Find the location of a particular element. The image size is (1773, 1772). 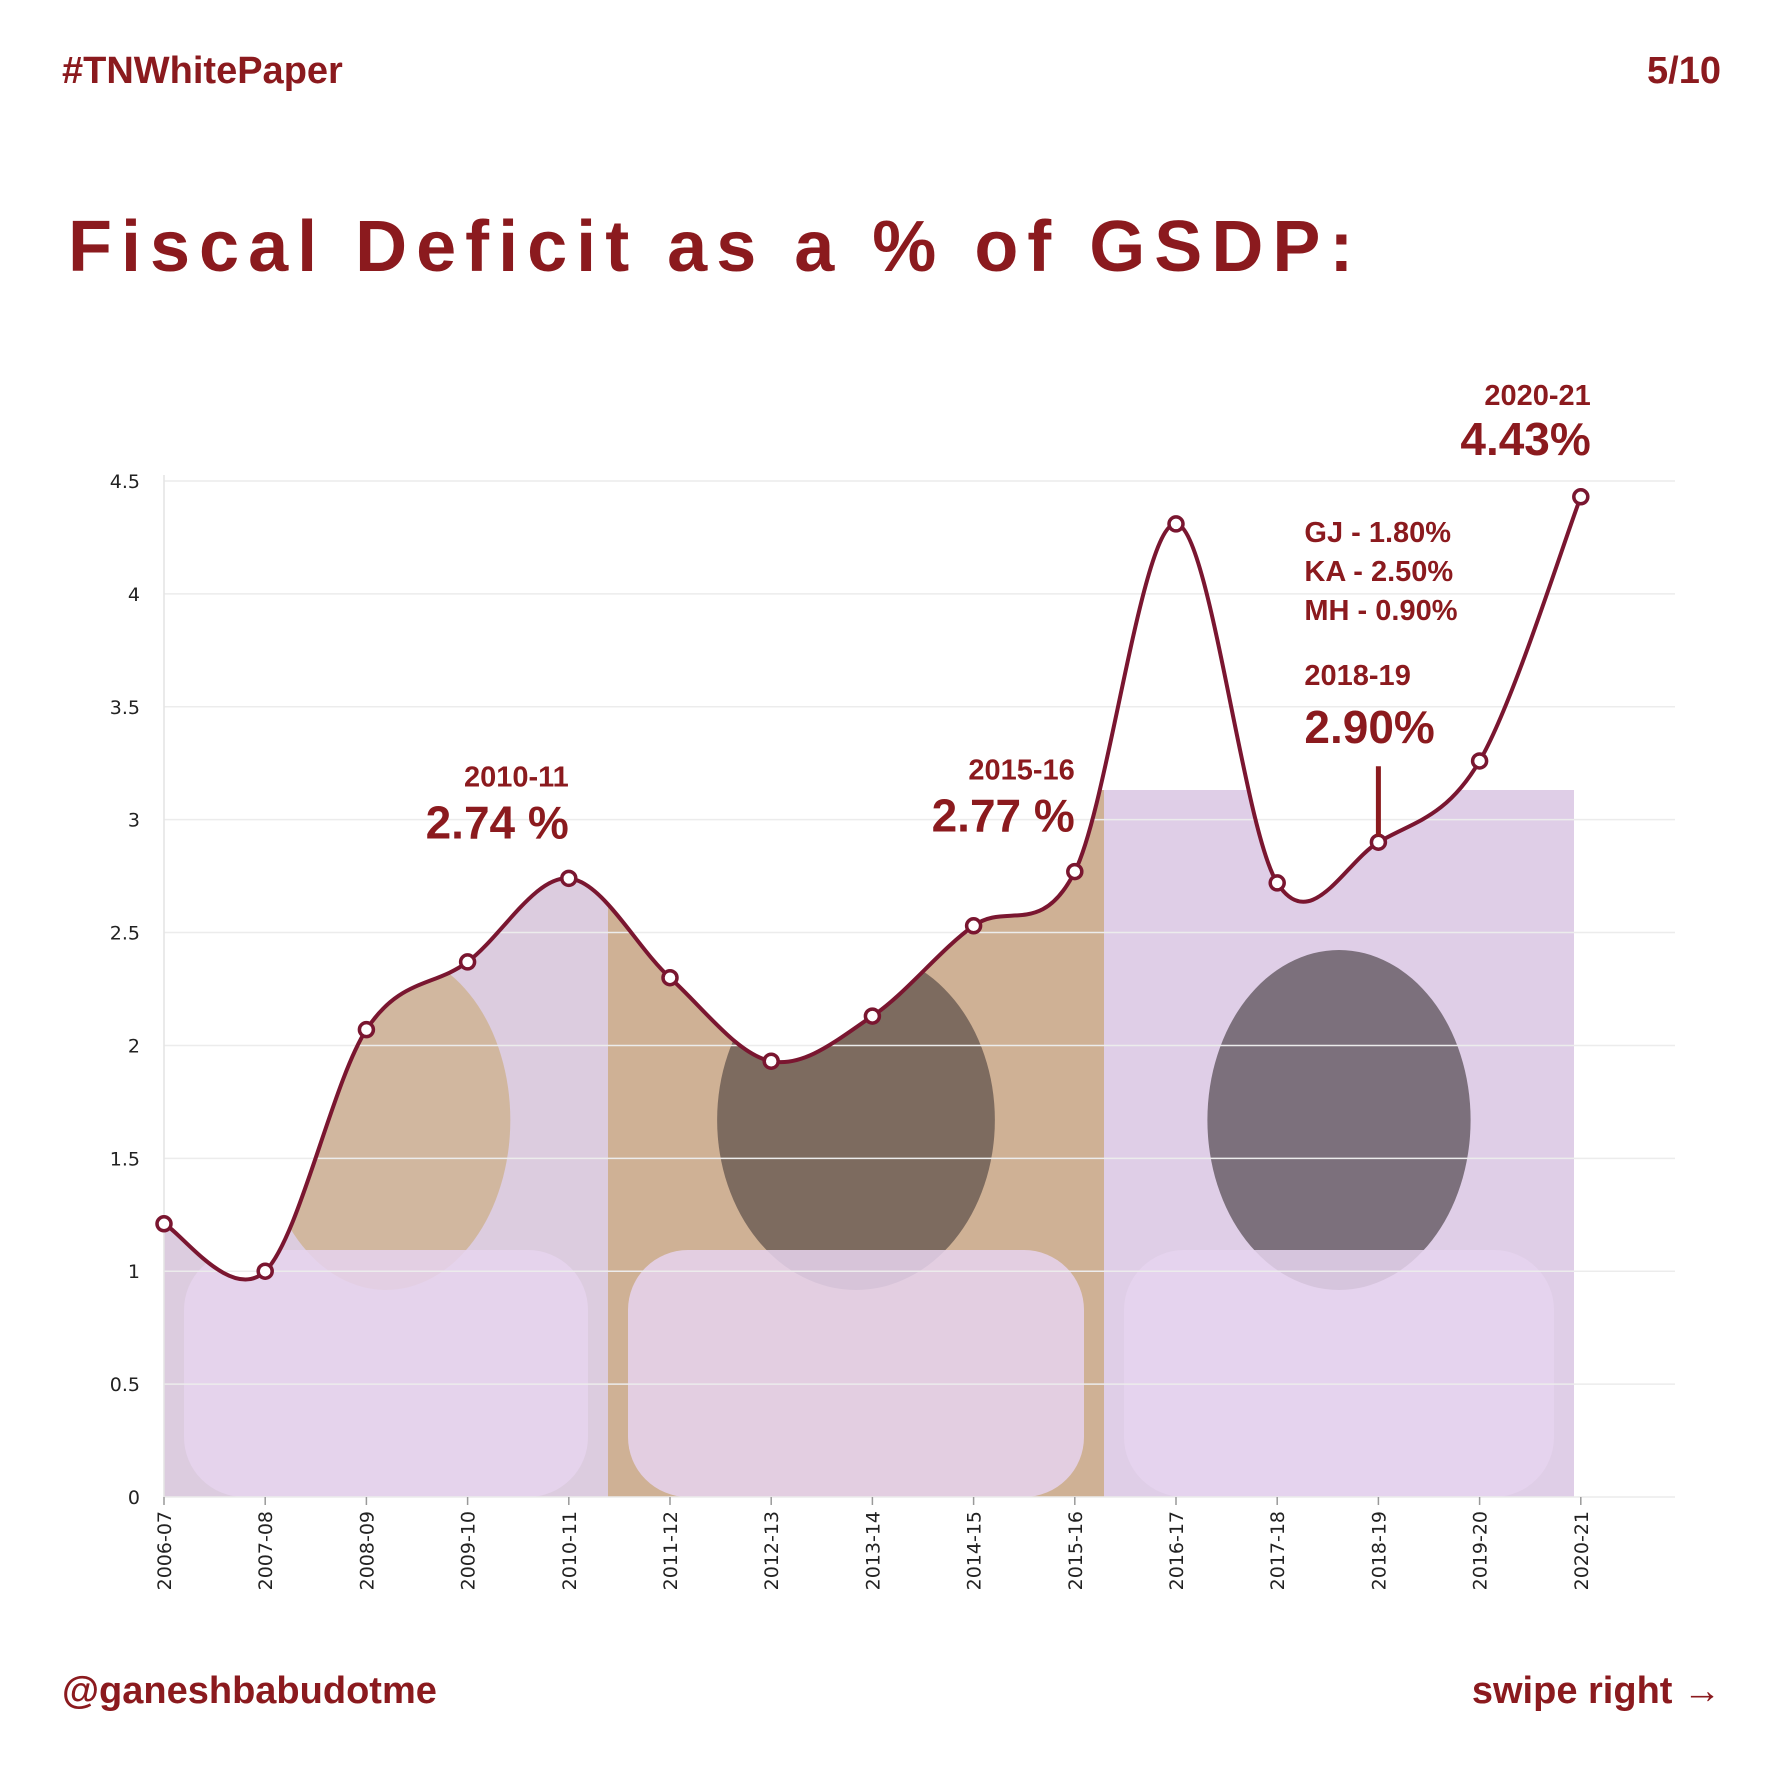

annotation: 2.74 %2010-11 is located at coordinates (497, 804).